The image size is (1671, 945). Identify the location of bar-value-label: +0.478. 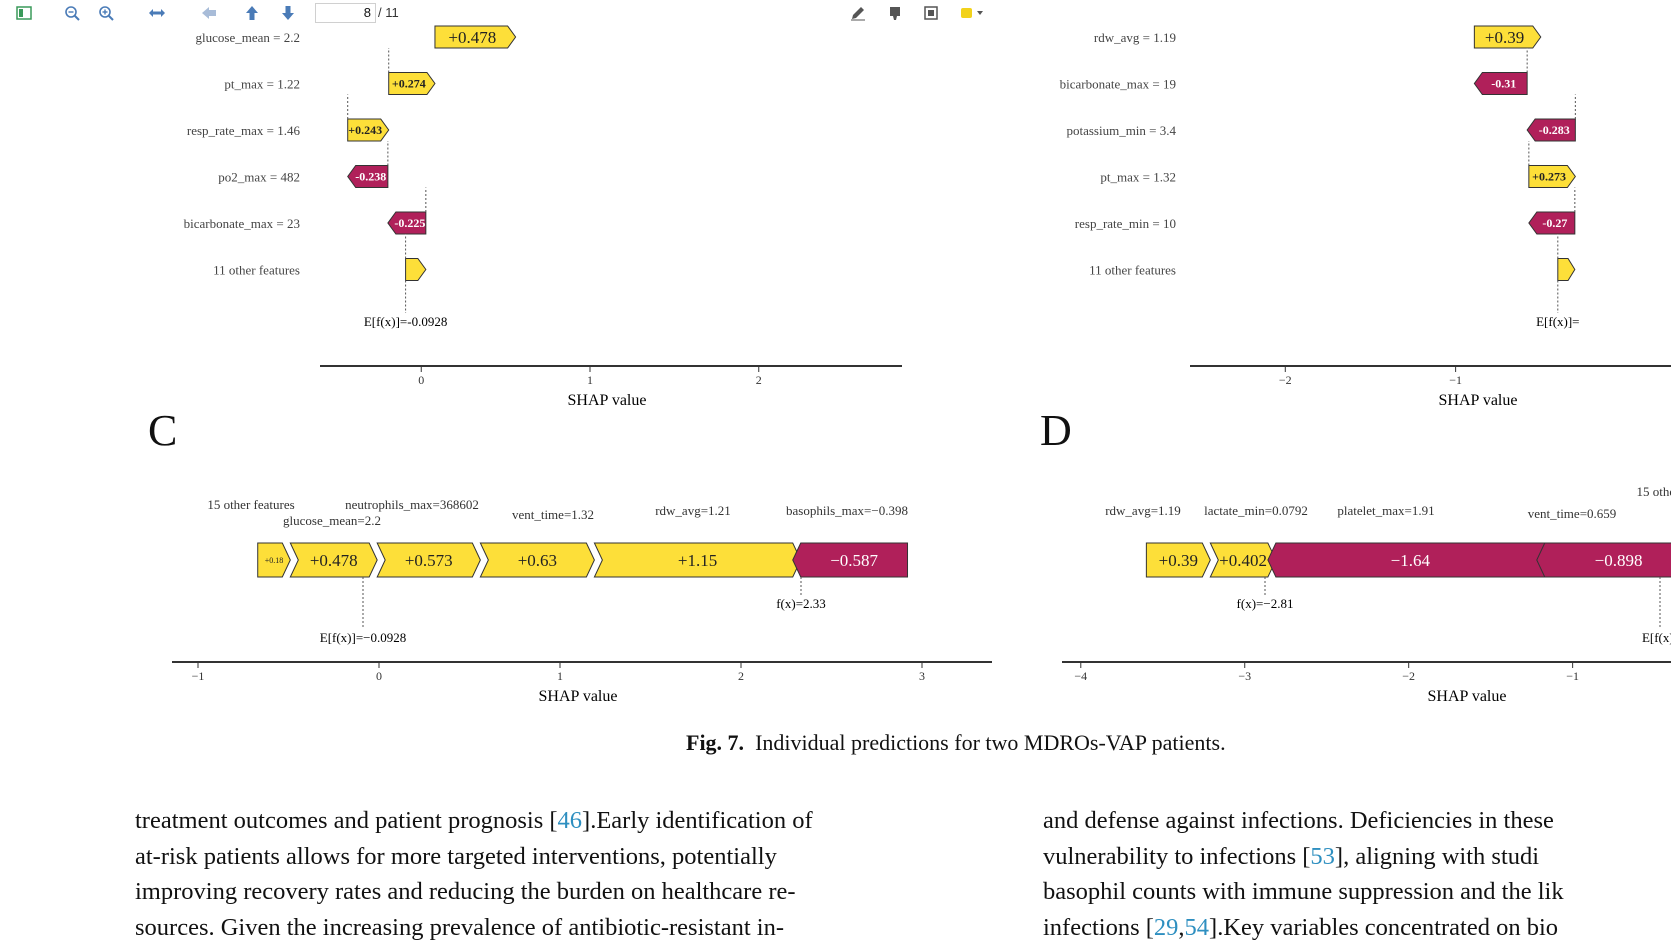
(472, 37).